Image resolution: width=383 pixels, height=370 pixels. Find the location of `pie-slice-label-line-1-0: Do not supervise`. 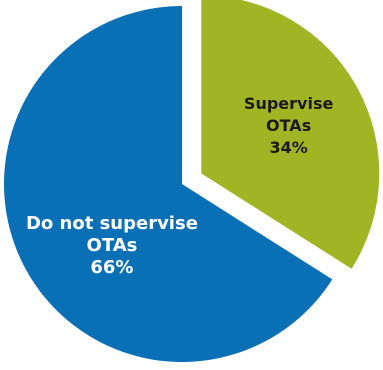

pie-slice-label-line-1-0: Do not supervise is located at coordinates (112, 223).